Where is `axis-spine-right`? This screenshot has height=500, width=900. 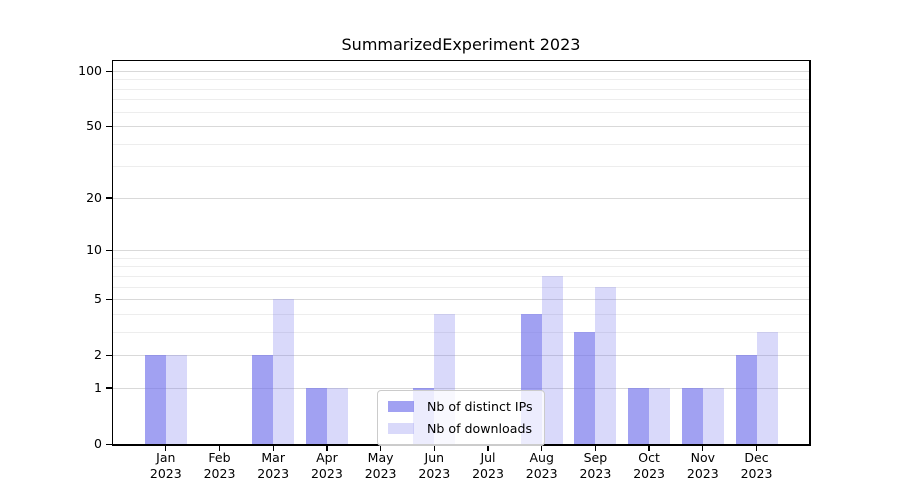
axis-spine-right is located at coordinates (810, 252).